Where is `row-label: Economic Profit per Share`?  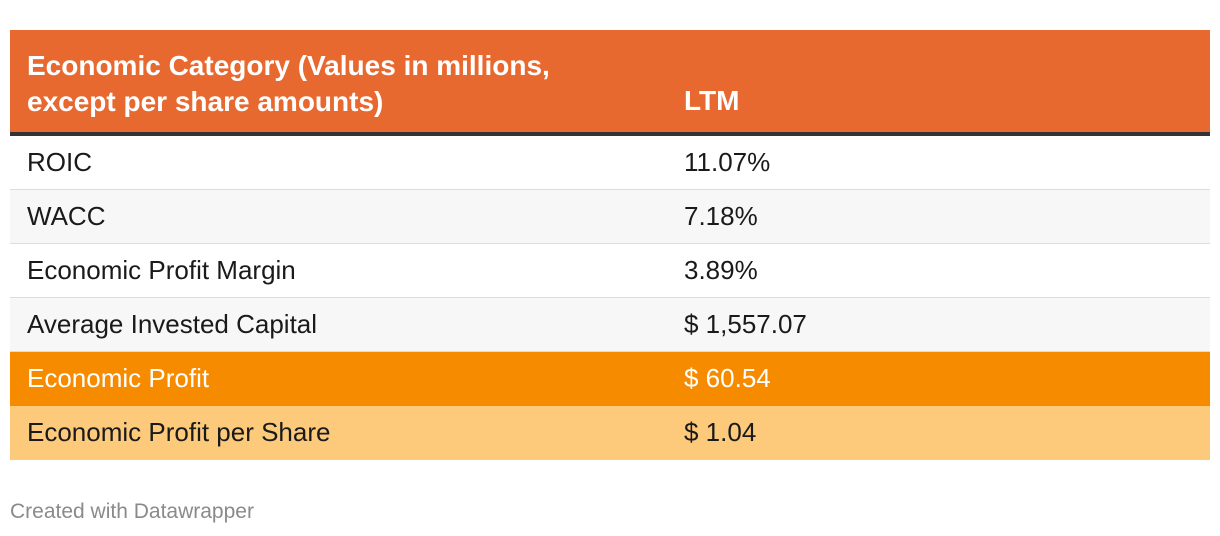
row-label: Economic Profit per Share is located at coordinates (179, 432).